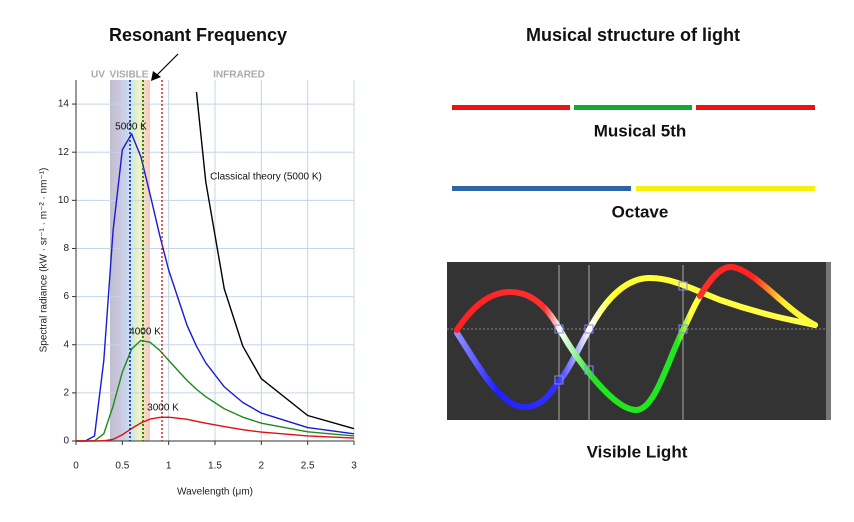 The image size is (854, 522). I want to click on y-tick-label: 0, so click(66, 441).